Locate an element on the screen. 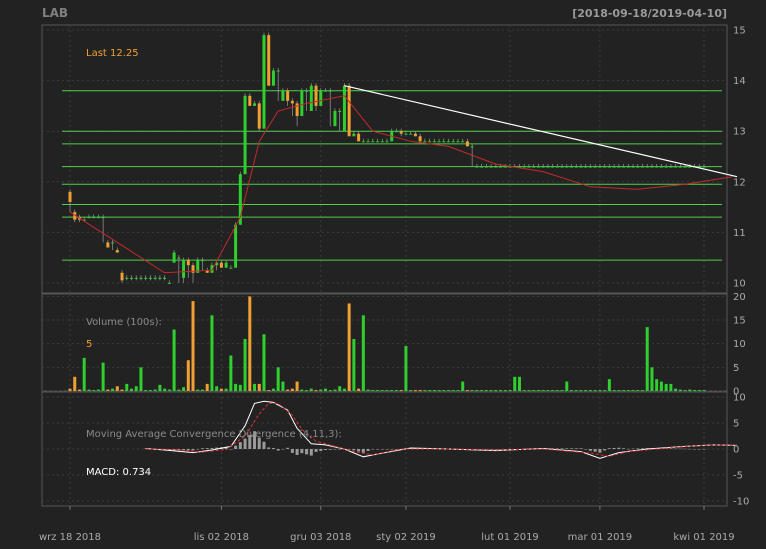  macd-tick-label: 5 is located at coordinates (736, 424).